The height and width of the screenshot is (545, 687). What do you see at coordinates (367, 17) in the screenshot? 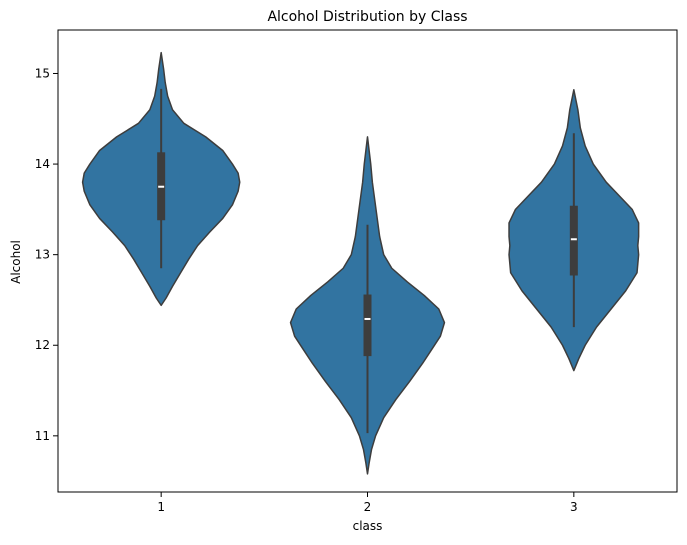
I see `chart-title: Alcohol Distribution by Class` at bounding box center [367, 17].